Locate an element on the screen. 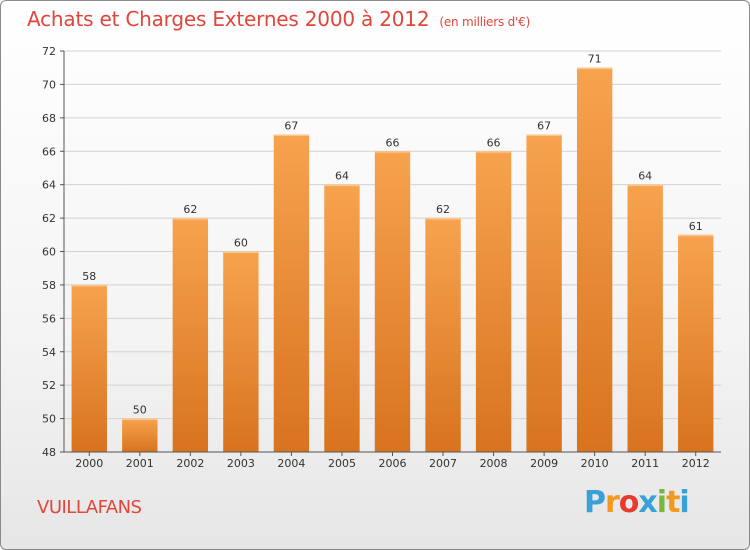  bar-2008 is located at coordinates (493, 301).